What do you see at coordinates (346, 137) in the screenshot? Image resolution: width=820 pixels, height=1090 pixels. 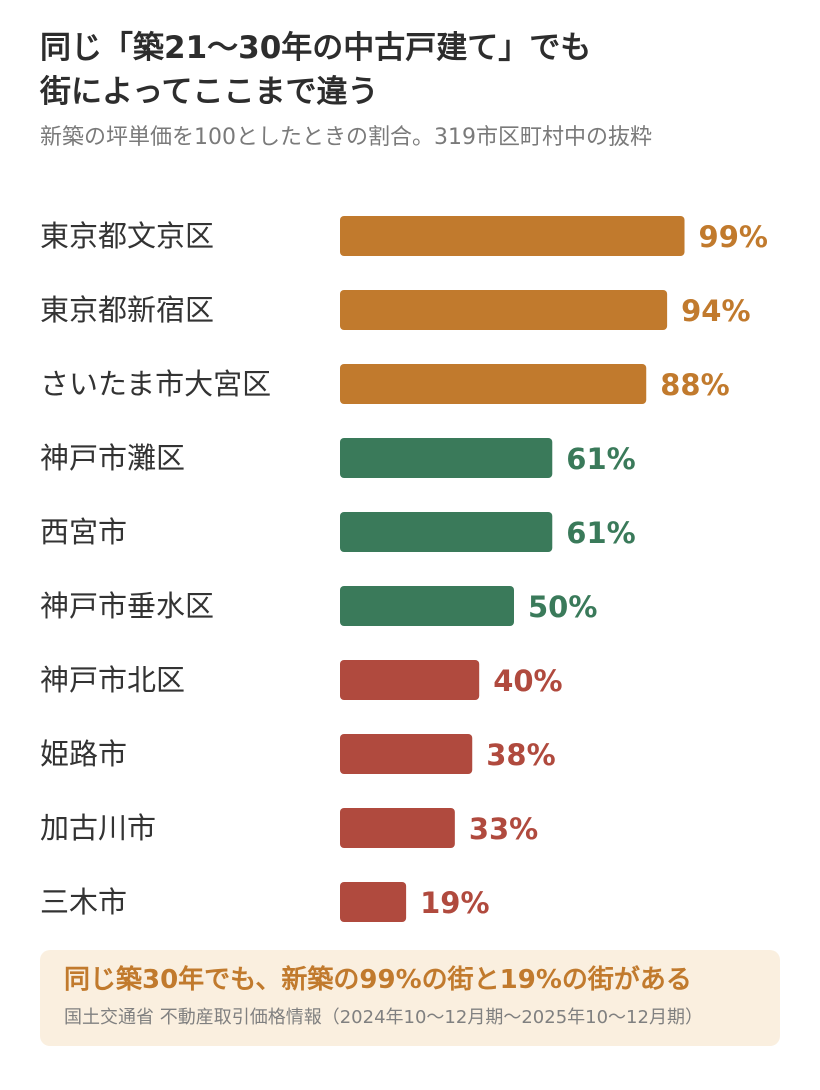 I see `chart-subtitle: 新築の坪単価を100としたときの割合。319市区町村中の抜粋` at bounding box center [346, 137].